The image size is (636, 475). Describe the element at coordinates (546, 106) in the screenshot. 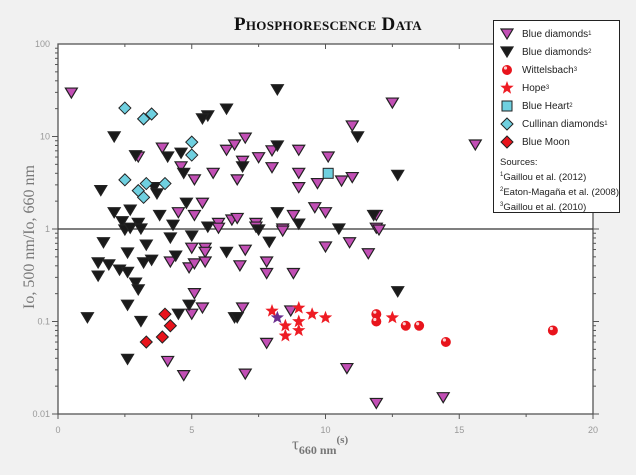

I see `legend-label: Blue Heart` at that location.